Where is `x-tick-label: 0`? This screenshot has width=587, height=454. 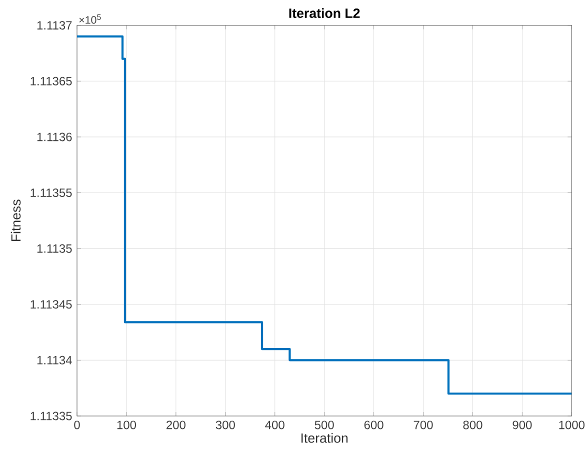
x-tick-label: 0 is located at coordinates (77, 425).